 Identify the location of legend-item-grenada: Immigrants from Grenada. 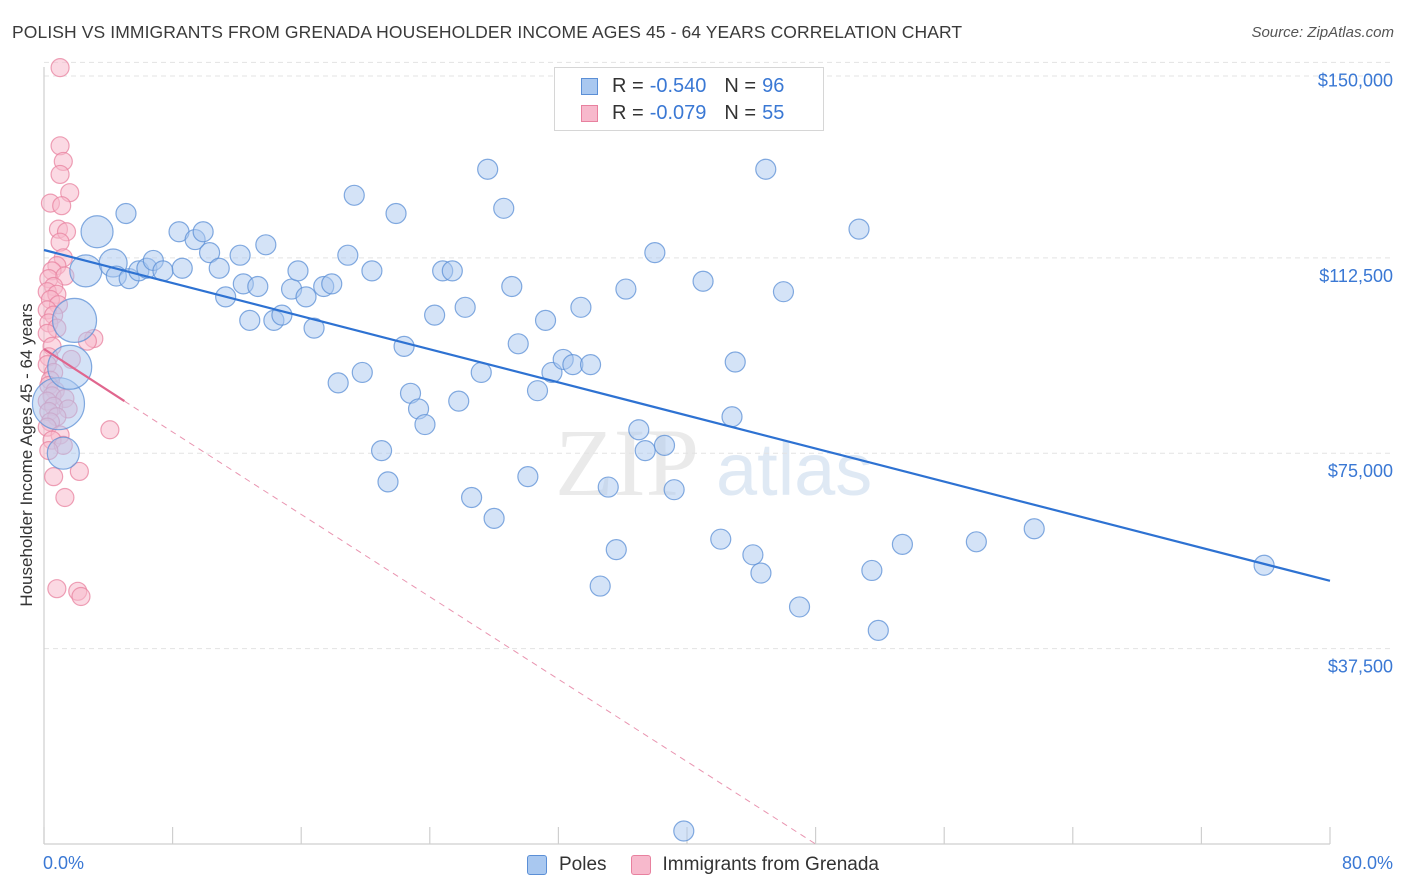
(754, 865).